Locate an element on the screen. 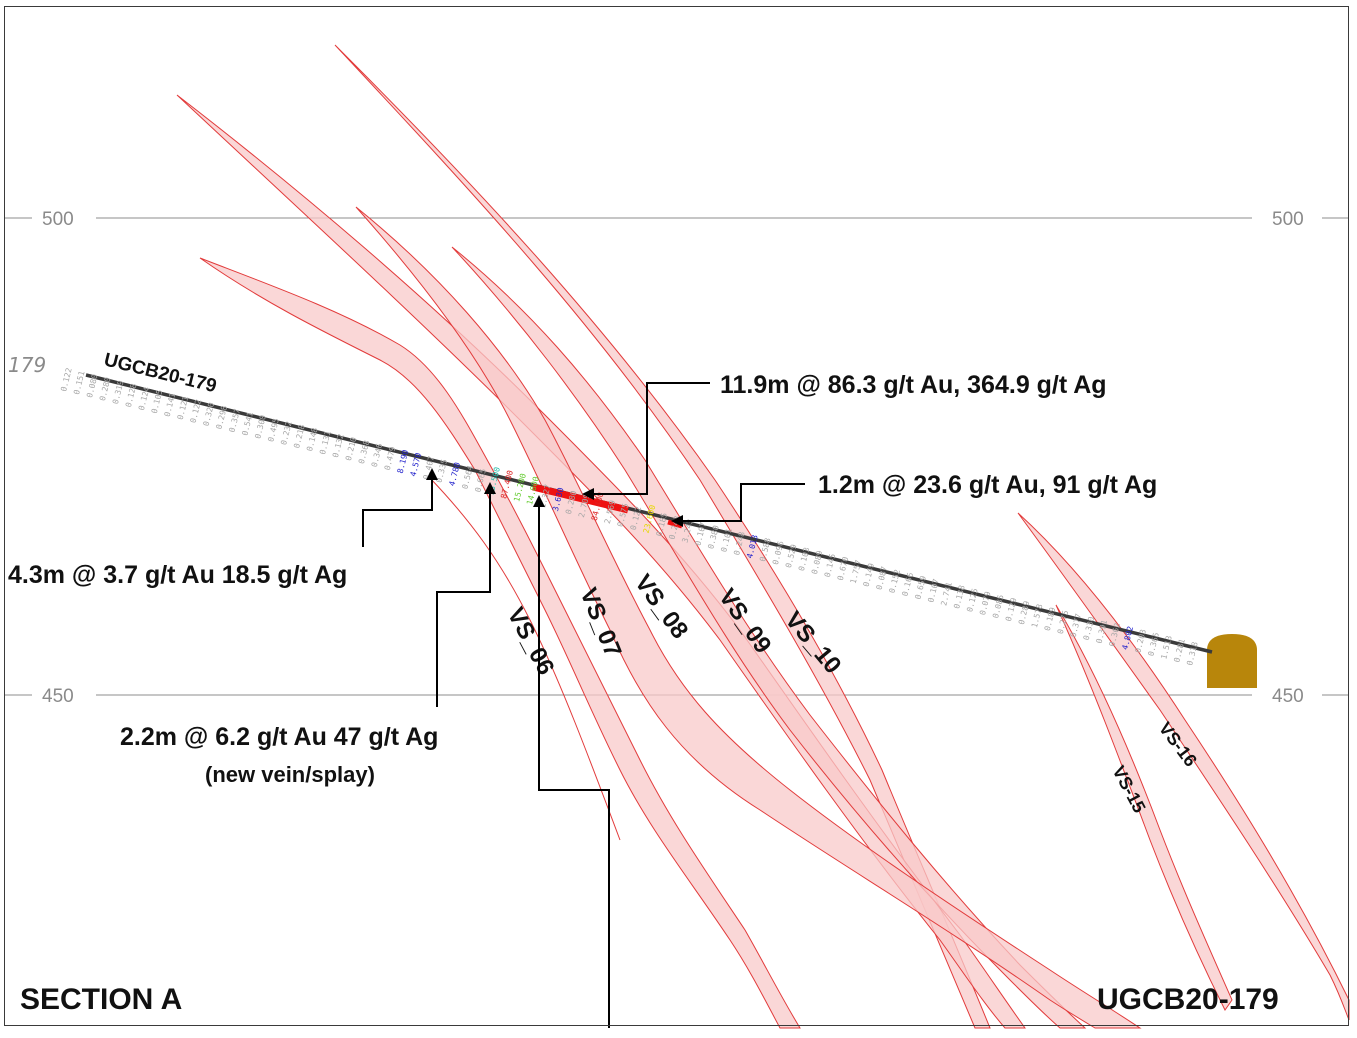 The height and width of the screenshot is (1038, 1357). elevation-label-right: 450 is located at coordinates (1288, 696).